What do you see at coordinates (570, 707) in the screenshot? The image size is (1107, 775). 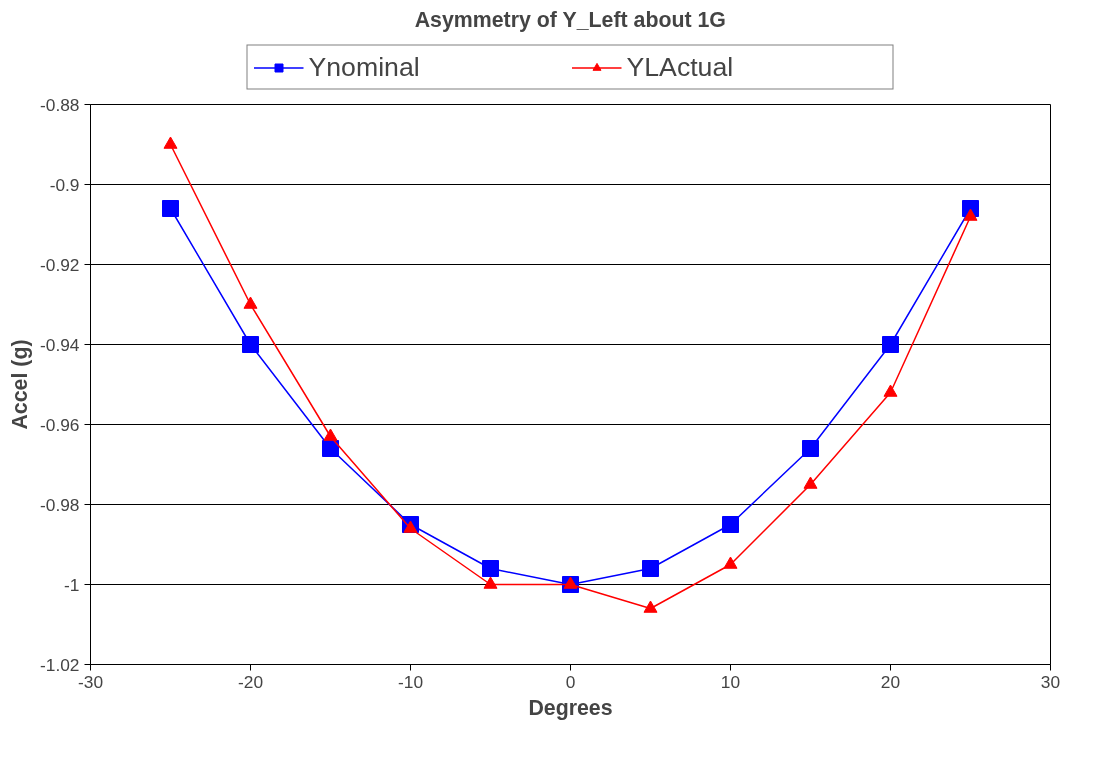 I see `x-axis-title: Degrees` at bounding box center [570, 707].